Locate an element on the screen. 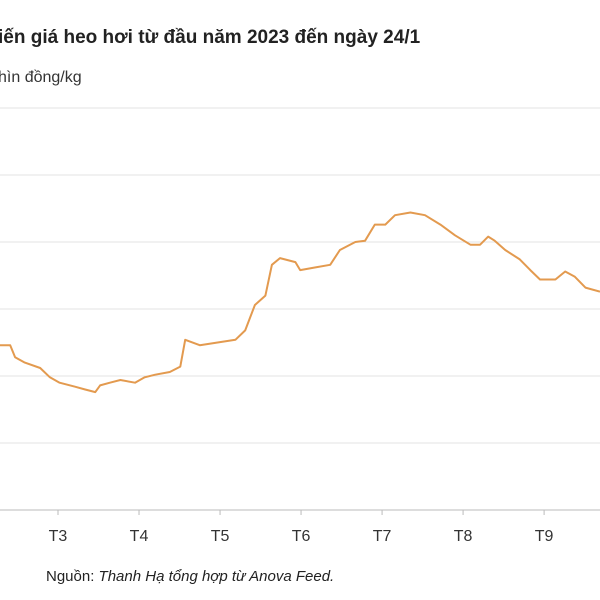  x-tick-label: T3 is located at coordinates (58, 536).